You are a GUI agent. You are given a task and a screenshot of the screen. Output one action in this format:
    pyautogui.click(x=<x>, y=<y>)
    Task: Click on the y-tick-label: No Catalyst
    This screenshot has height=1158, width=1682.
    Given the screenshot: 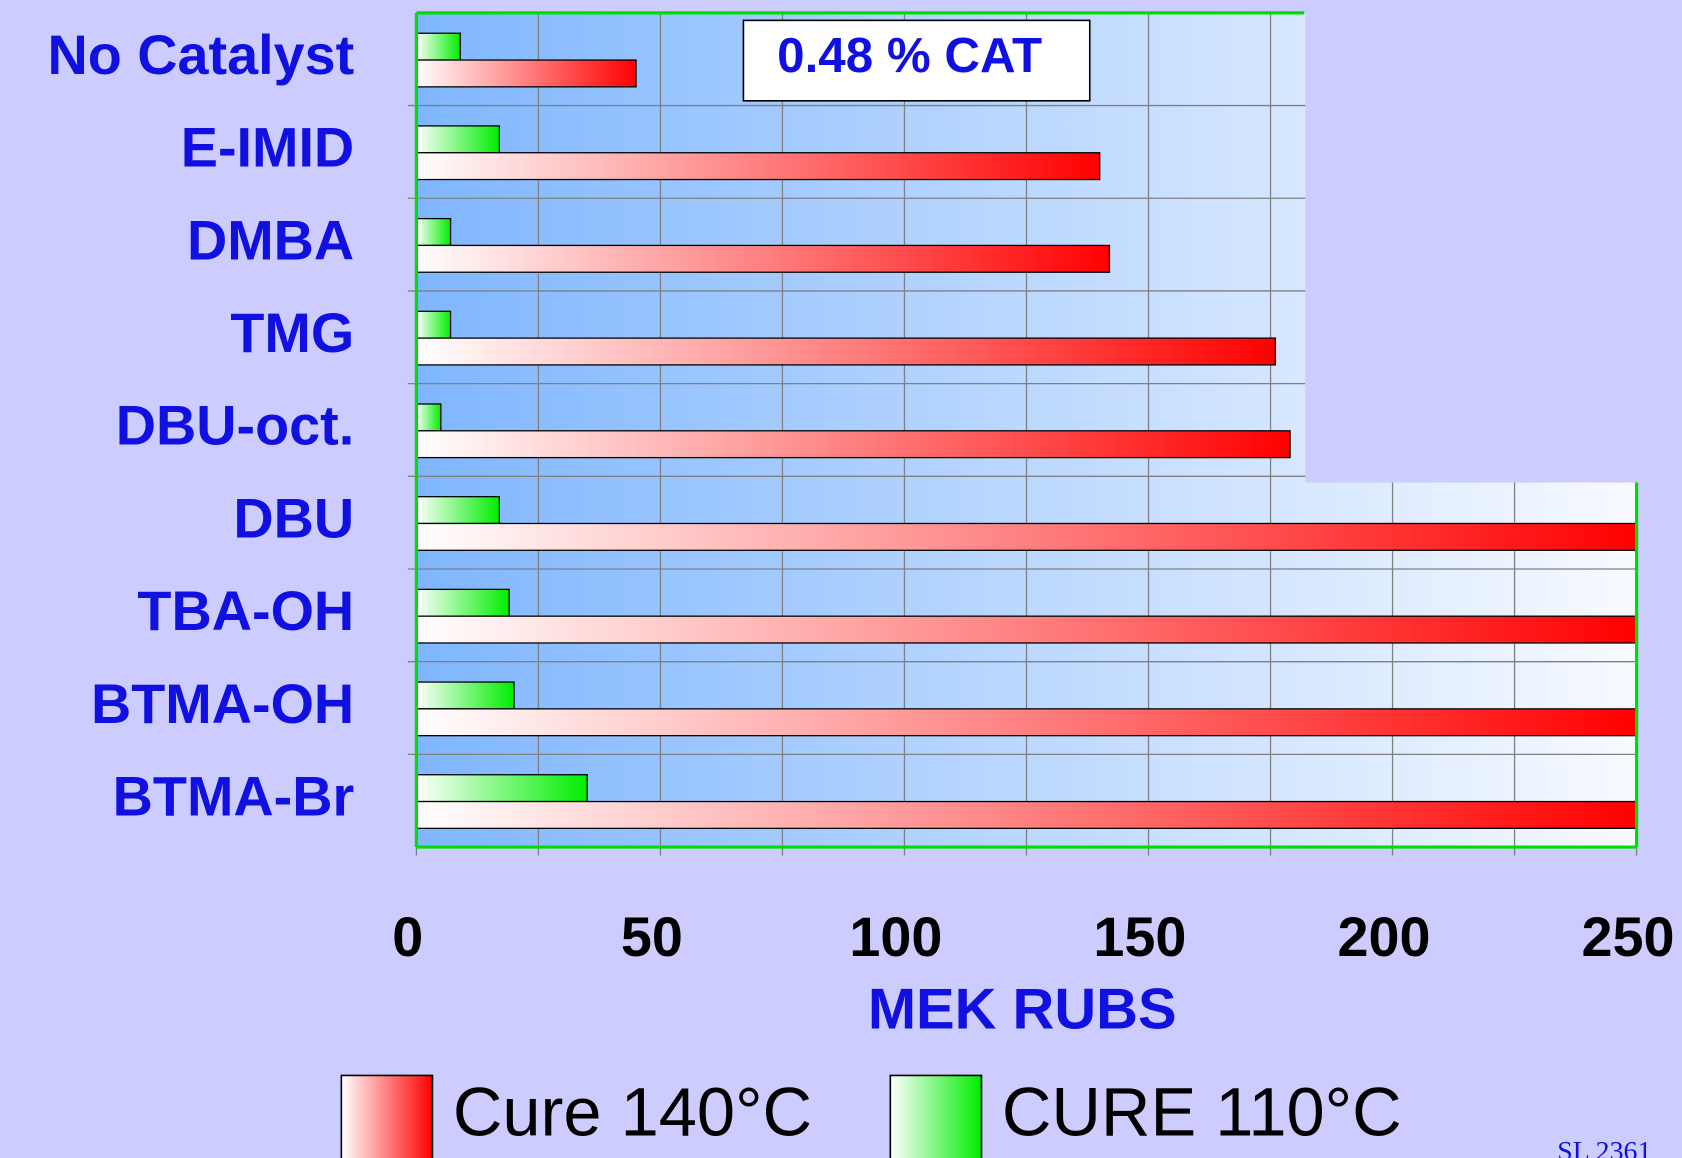 What is the action you would take?
    pyautogui.click(x=200, y=55)
    